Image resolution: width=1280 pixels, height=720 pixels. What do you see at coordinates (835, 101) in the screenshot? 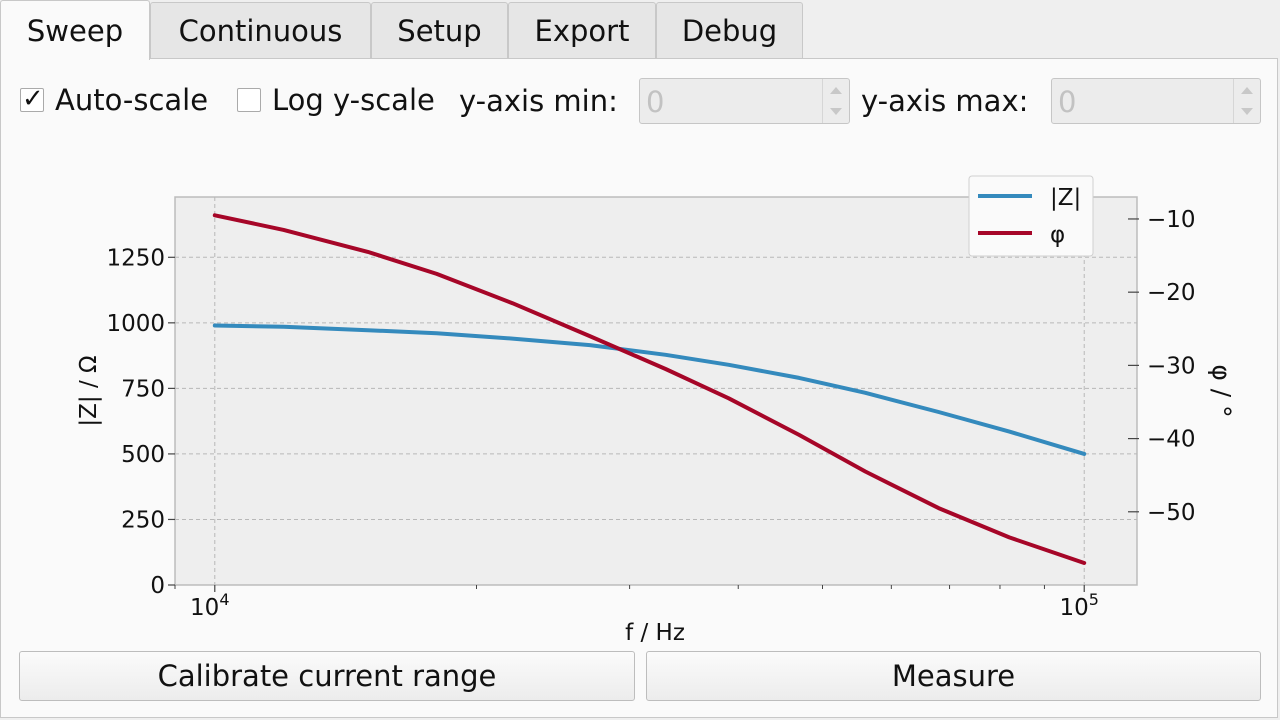
I see `ymin-stepper` at bounding box center [835, 101].